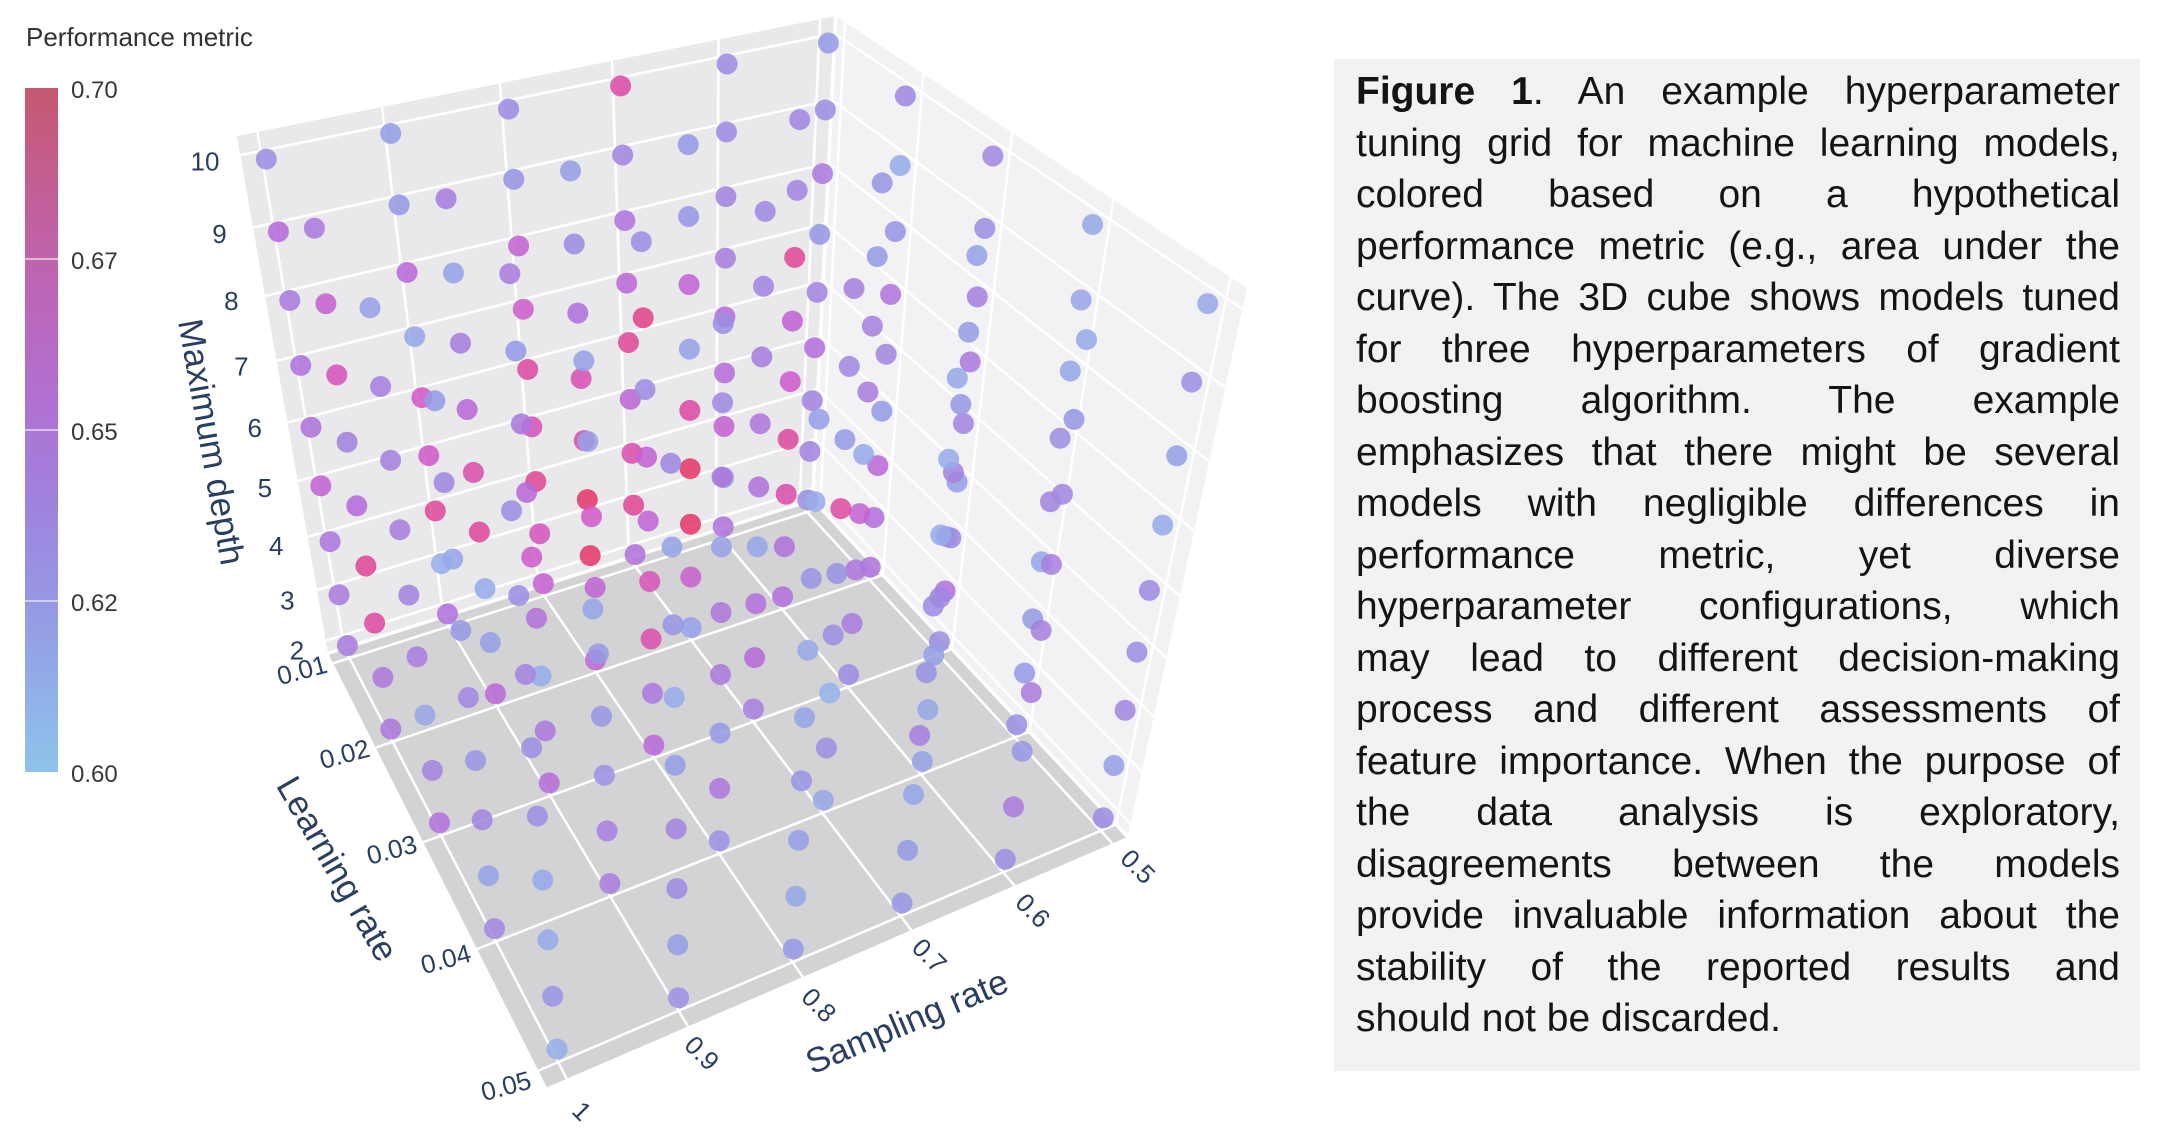 The width and height of the screenshot is (2160, 1138). I want to click on svg-text: 3, so click(287, 600).